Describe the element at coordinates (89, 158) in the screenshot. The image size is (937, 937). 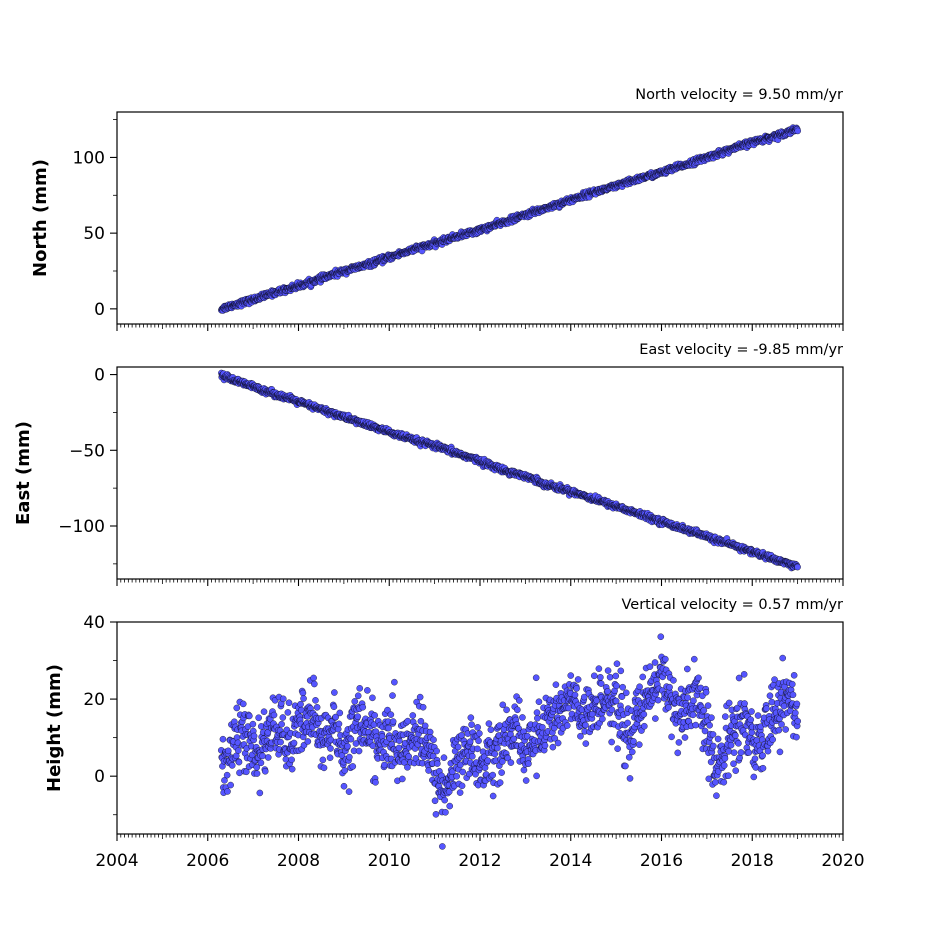
I see `y-tick-label: 100` at that location.